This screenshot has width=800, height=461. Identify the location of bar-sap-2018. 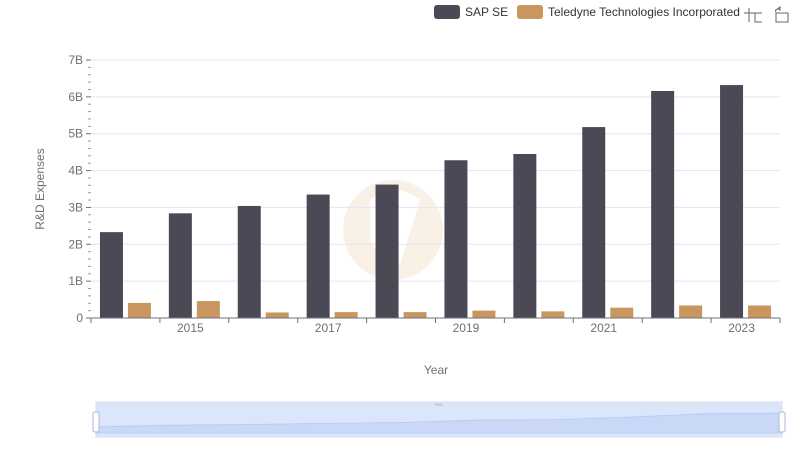
(387, 251).